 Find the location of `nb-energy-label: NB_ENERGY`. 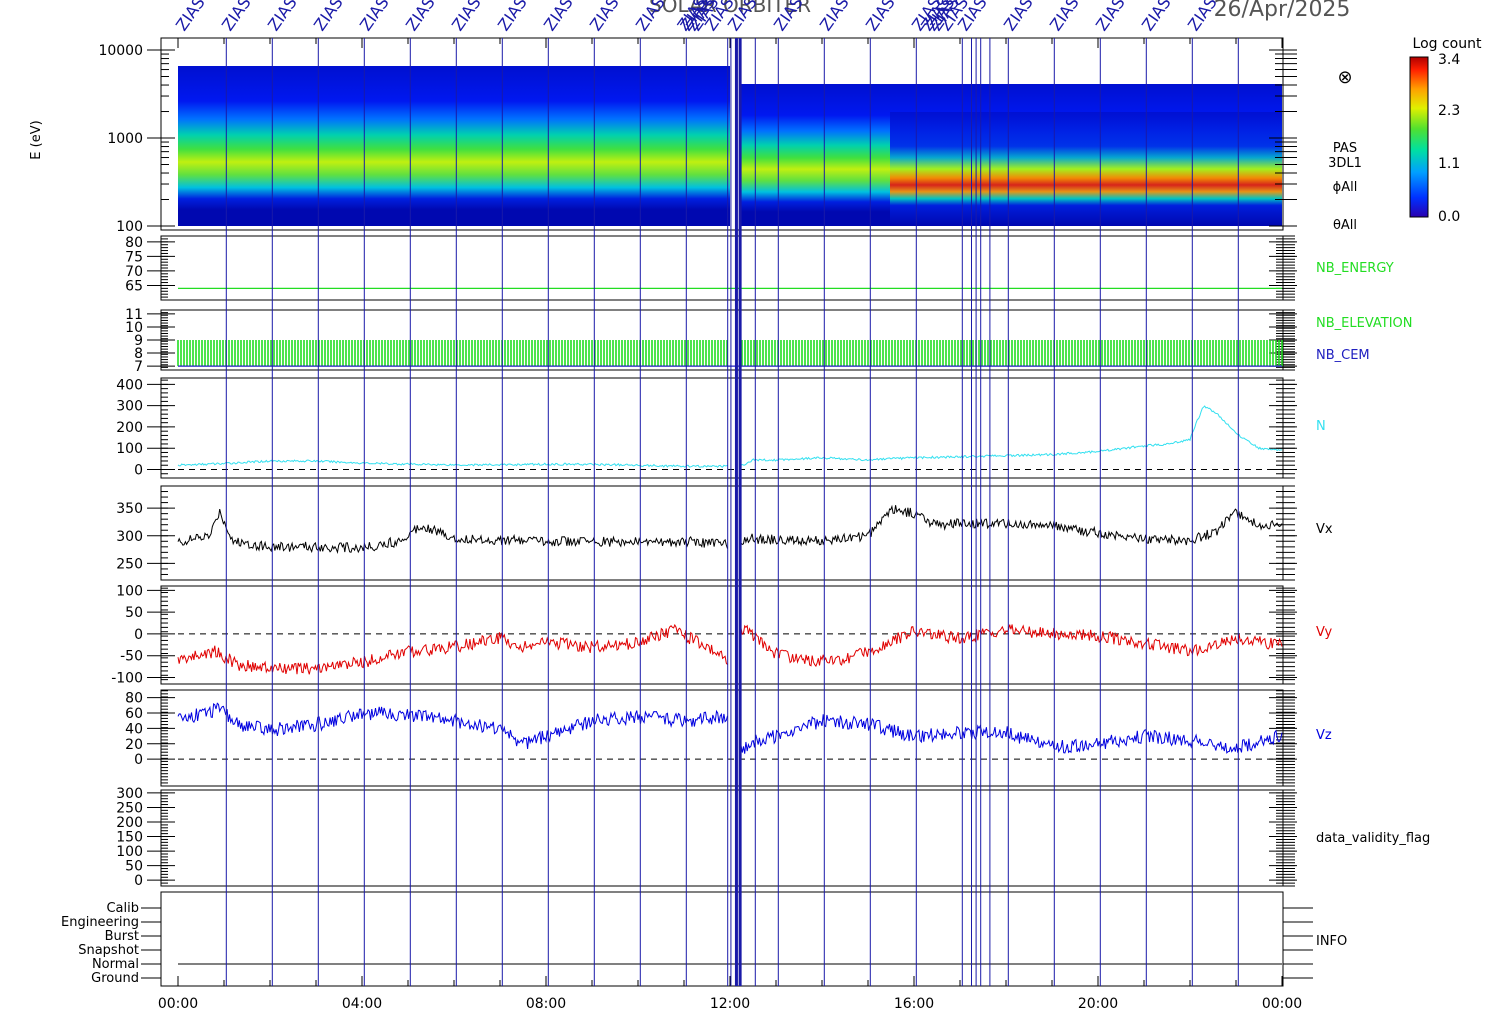

nb-energy-label: NB_ENERGY is located at coordinates (1355, 268).